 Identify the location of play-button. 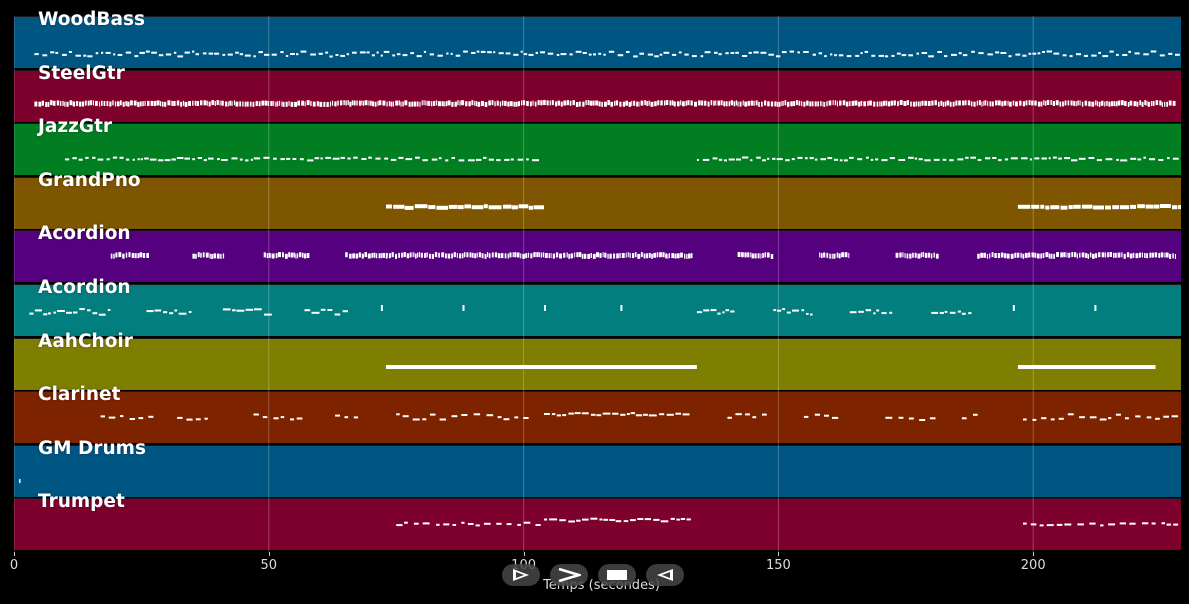
(521, 575).